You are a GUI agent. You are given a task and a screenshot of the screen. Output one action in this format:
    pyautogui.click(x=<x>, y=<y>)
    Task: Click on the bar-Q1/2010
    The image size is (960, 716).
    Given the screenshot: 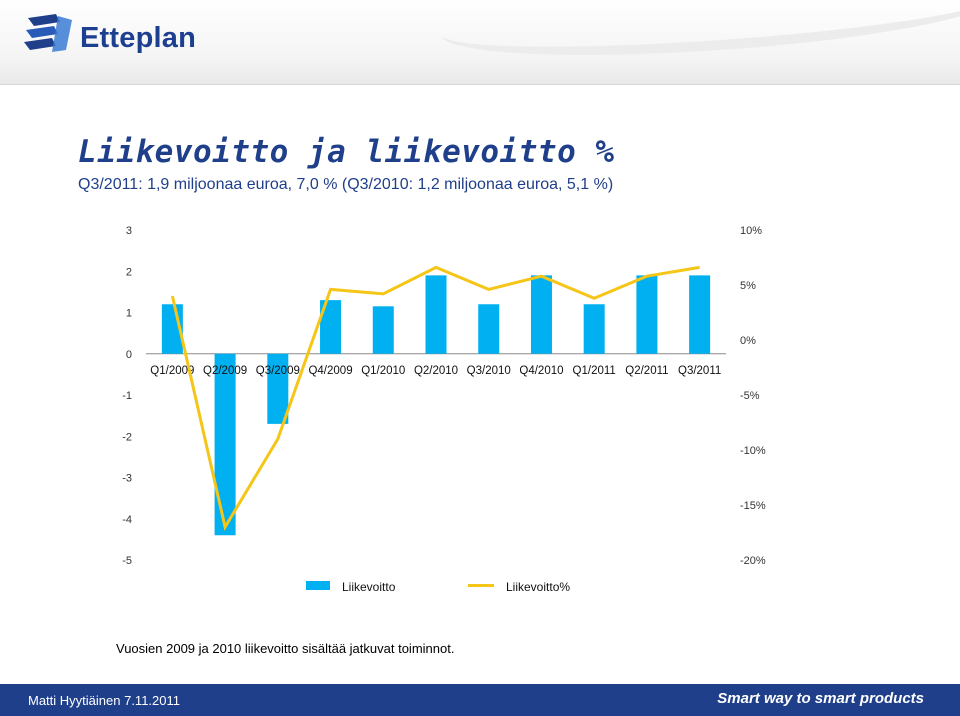 What is the action you would take?
    pyautogui.click(x=383, y=330)
    